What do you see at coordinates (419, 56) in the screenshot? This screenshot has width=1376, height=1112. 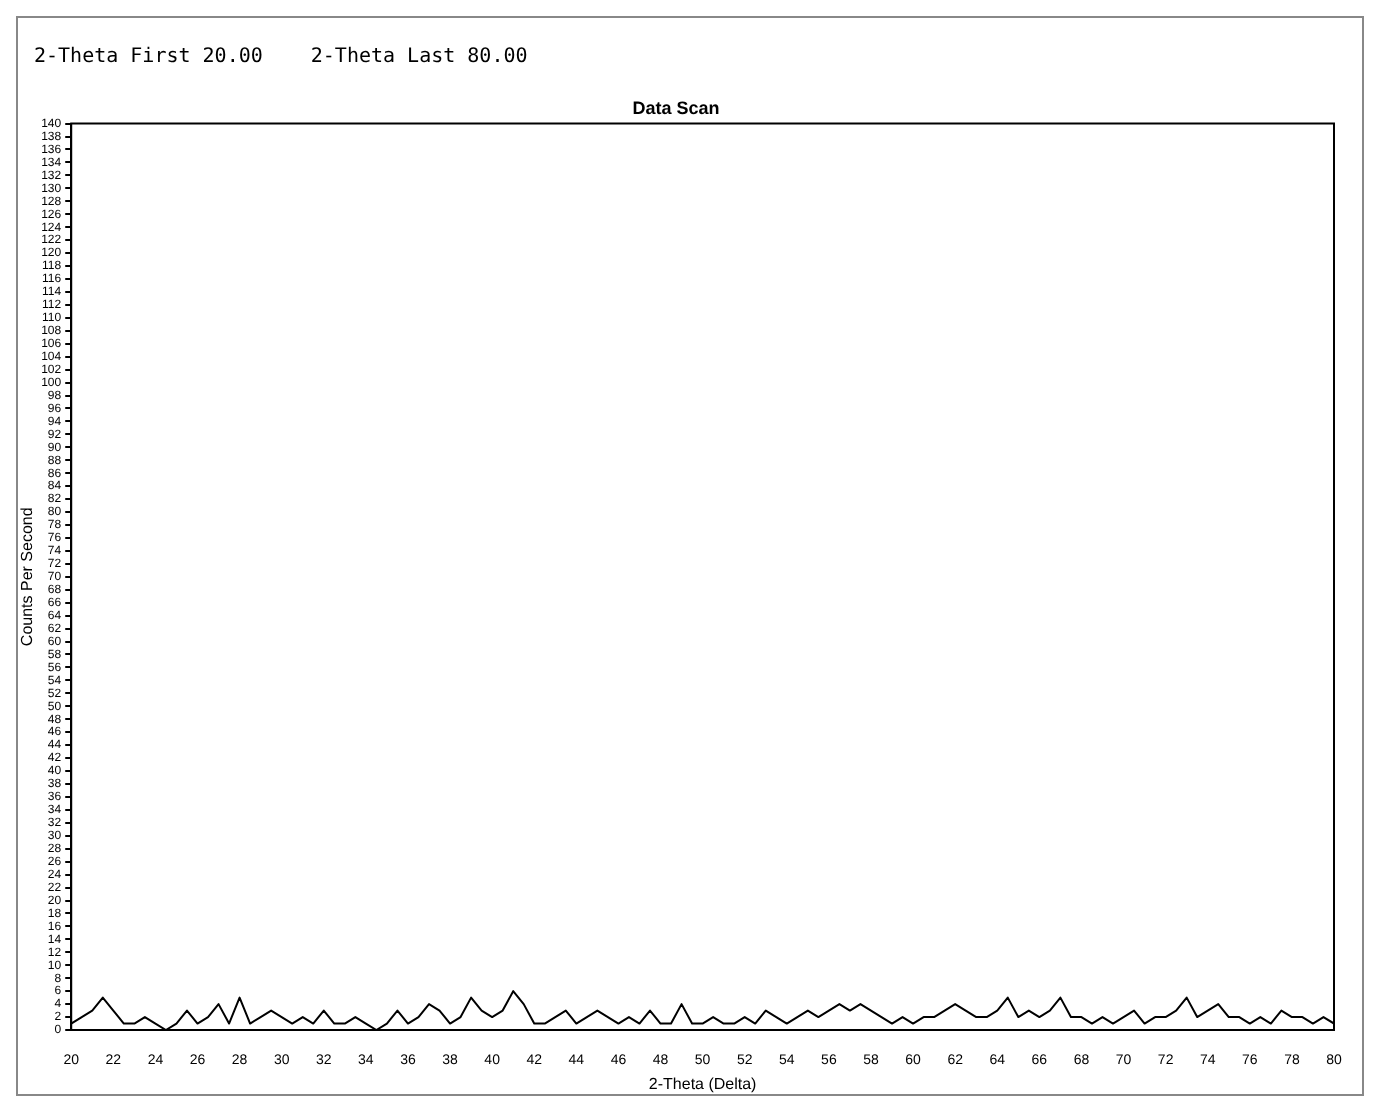 I see `text: 2-Theta Last 80.00` at bounding box center [419, 56].